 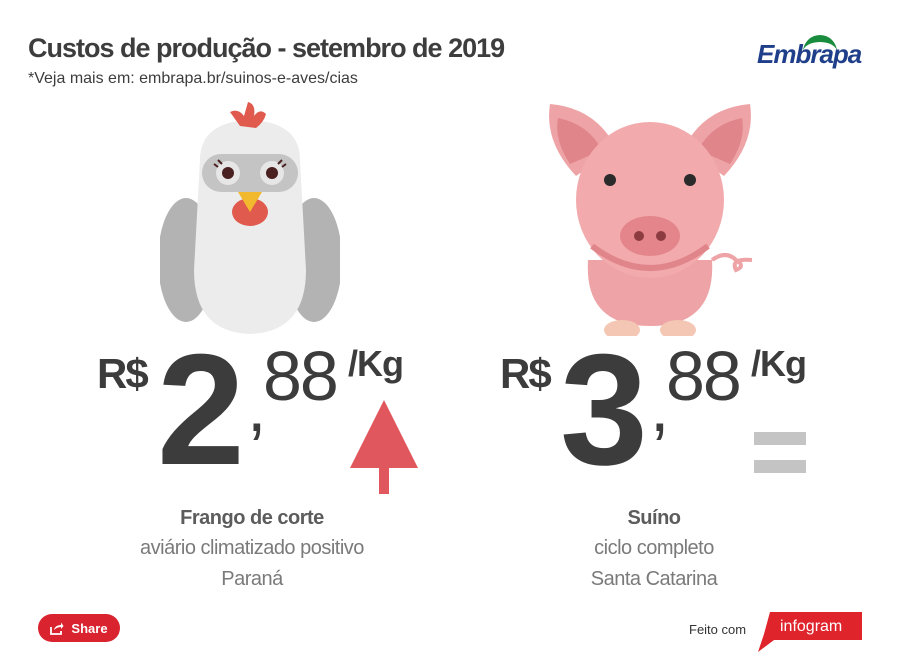 I want to click on pig-icon, so click(x=651, y=220).